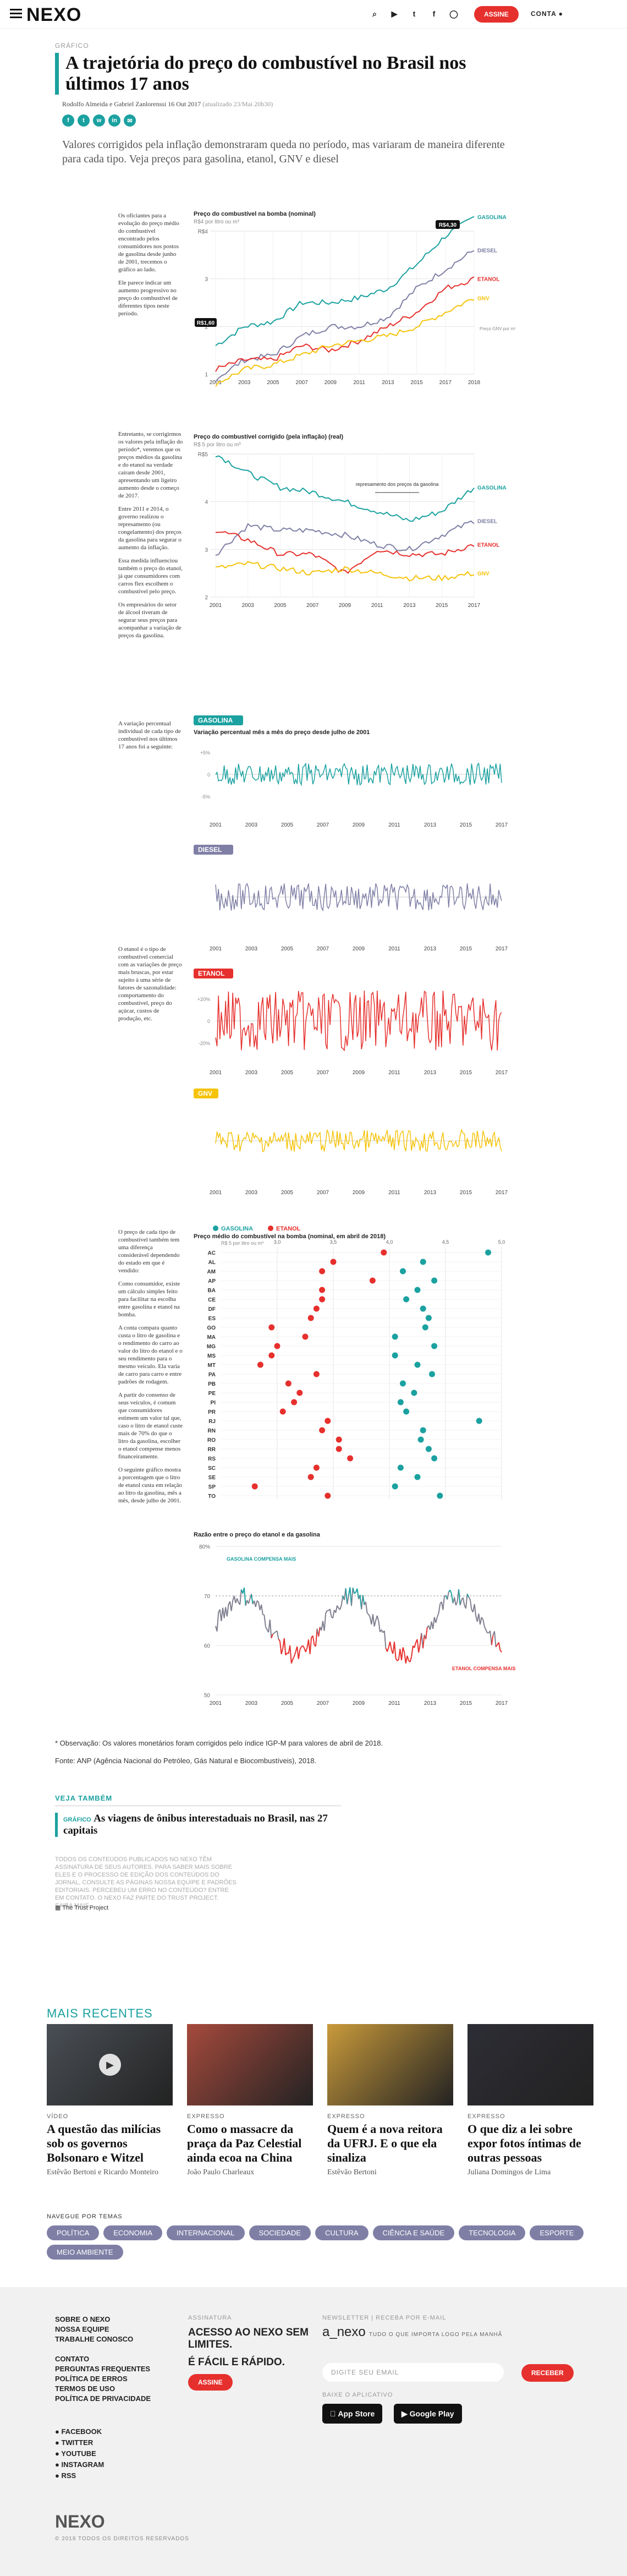  What do you see at coordinates (85, 2388) in the screenshot?
I see `footer-link: TERMOS DE USO` at bounding box center [85, 2388].